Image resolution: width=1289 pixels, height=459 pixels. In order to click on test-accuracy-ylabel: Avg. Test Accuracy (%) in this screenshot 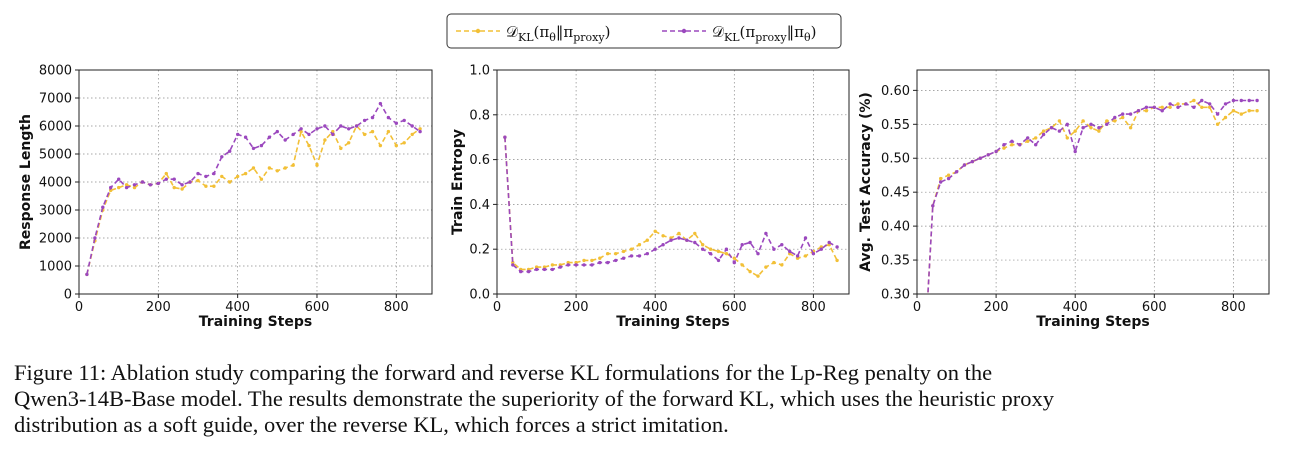, I will do `click(866, 182)`.